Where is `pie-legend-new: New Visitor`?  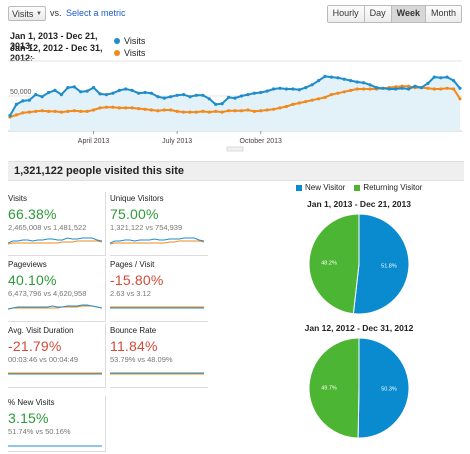 pie-legend-new: New Visitor is located at coordinates (325, 187).